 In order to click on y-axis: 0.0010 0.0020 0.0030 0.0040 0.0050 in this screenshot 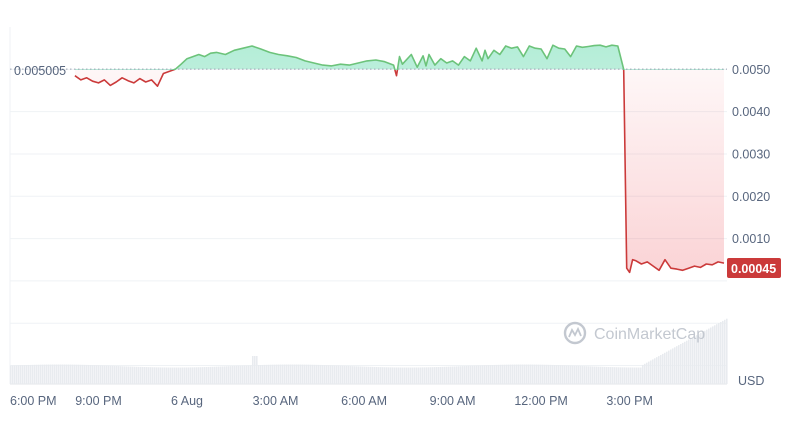, I will do `click(751, 154)`.